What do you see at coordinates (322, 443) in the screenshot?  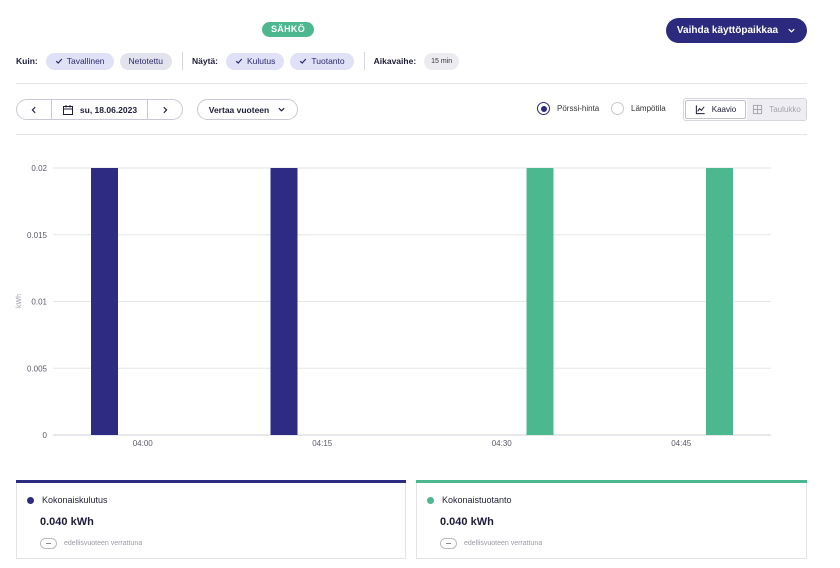 I see `x-tick-label: 04:15` at bounding box center [322, 443].